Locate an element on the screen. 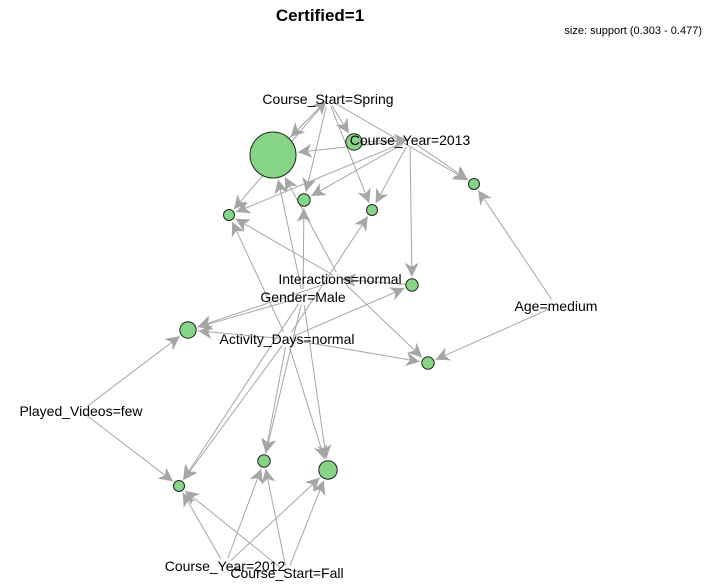 This screenshot has height=587, width=706. edge-activity_days_normal-r12 is located at coordinates (307, 403).